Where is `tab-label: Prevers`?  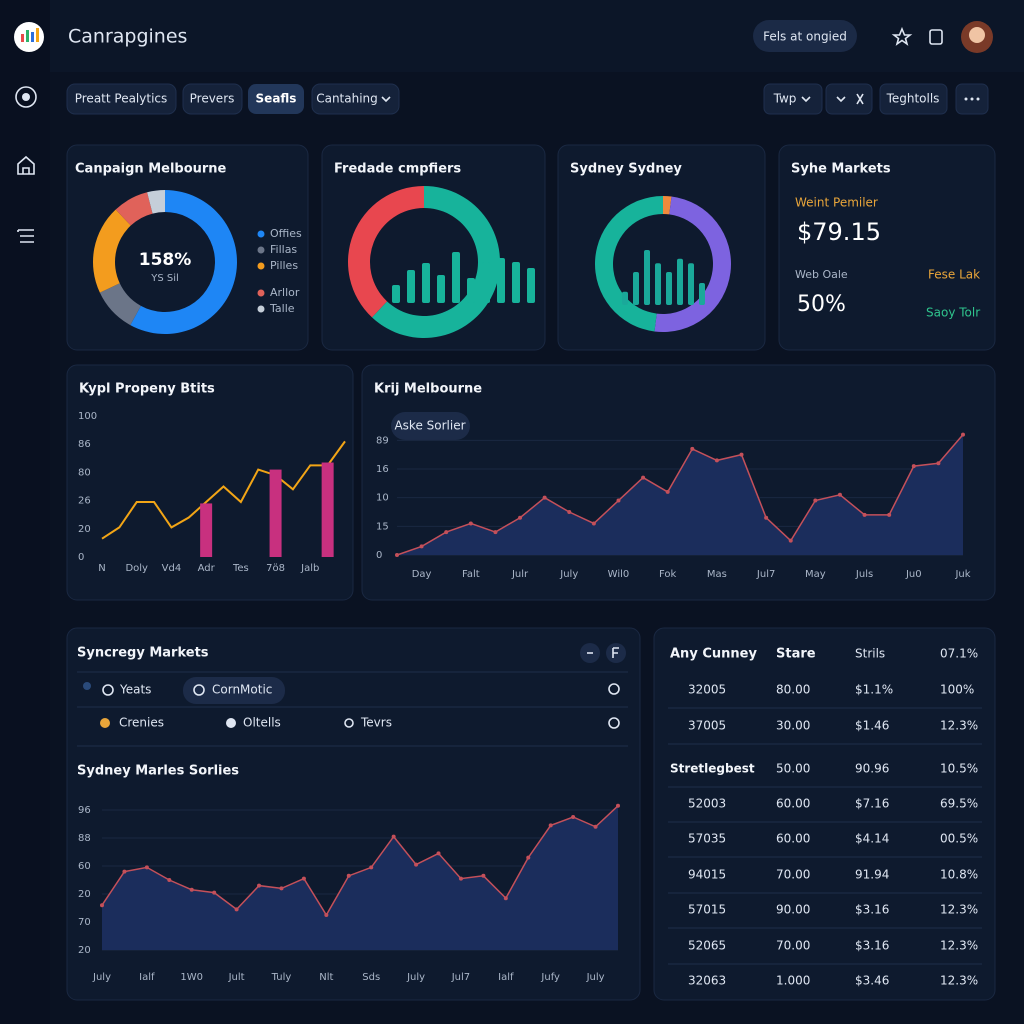 tab-label: Prevers is located at coordinates (212, 99).